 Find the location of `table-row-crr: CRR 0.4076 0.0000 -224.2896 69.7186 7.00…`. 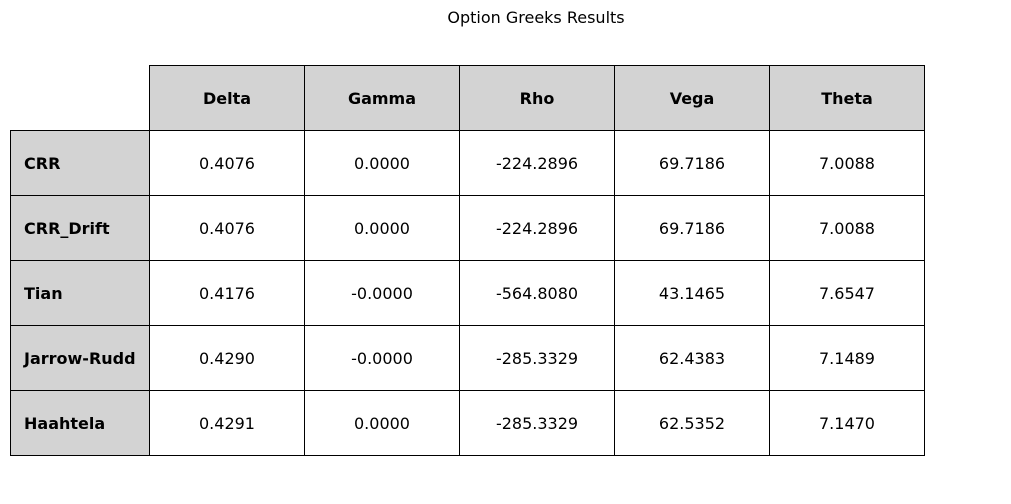

table-row-crr: CRR 0.4076 0.0000 -224.2896 69.7186 7.00… is located at coordinates (467, 163).